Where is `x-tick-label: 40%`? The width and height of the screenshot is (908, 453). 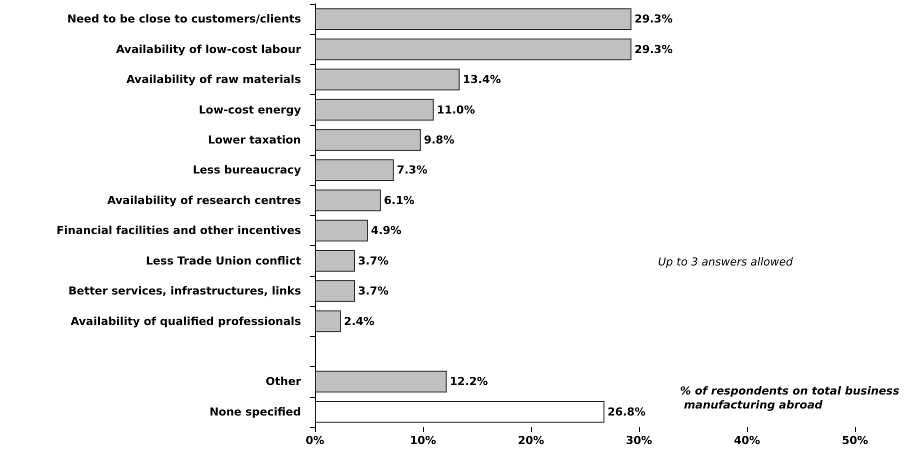 x-tick-label: 40% is located at coordinates (747, 440).